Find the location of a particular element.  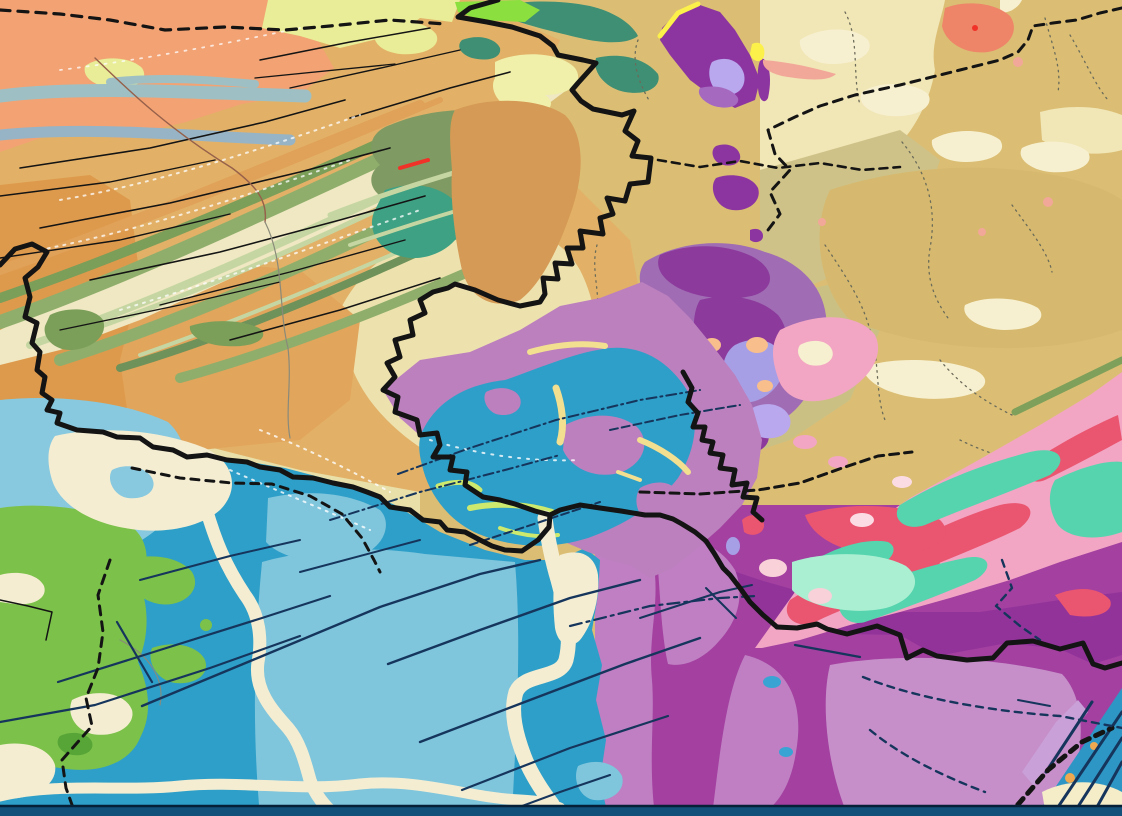

dashed-boundary-center is located at coordinates (776, 473).